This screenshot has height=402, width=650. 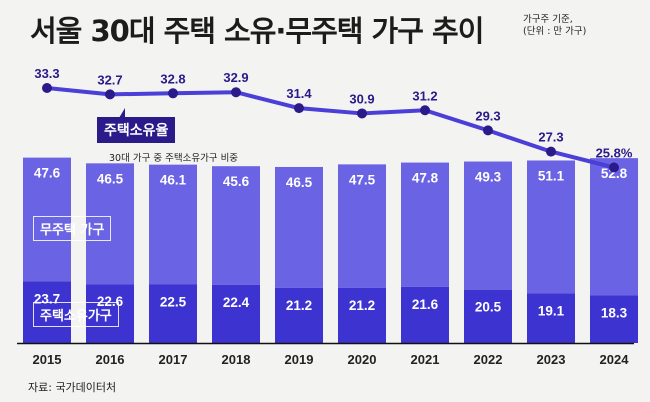 I want to click on ownership-rate-point-2015, so click(x=47, y=88).